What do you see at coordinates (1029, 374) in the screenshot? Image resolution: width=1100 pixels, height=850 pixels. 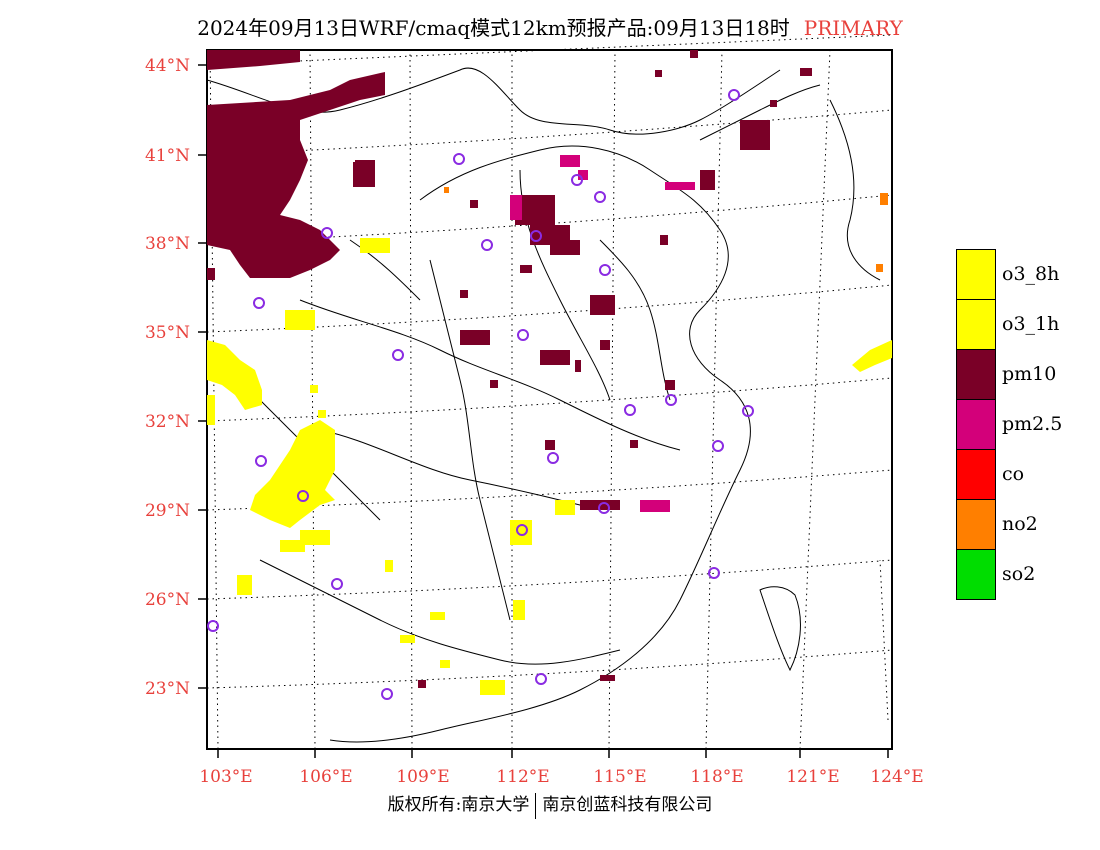 I see `legend-label: pm10` at bounding box center [1029, 374].